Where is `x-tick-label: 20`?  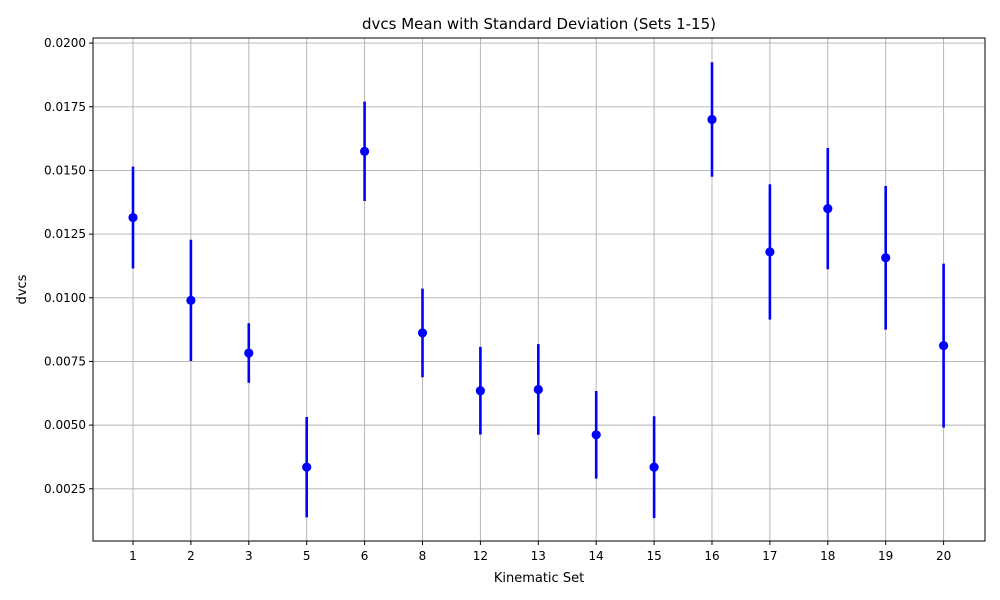 x-tick-label: 20 is located at coordinates (943, 556).